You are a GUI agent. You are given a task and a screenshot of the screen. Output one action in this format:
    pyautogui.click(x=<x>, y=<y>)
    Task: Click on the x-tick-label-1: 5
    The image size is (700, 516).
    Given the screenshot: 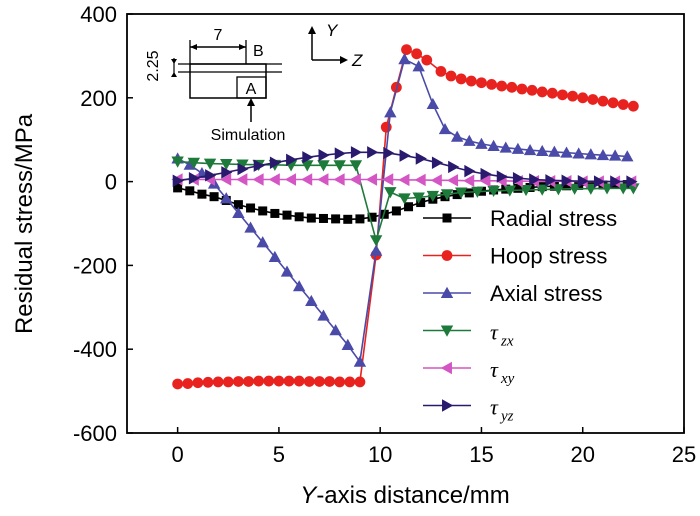 What is the action you would take?
    pyautogui.click(x=279, y=454)
    